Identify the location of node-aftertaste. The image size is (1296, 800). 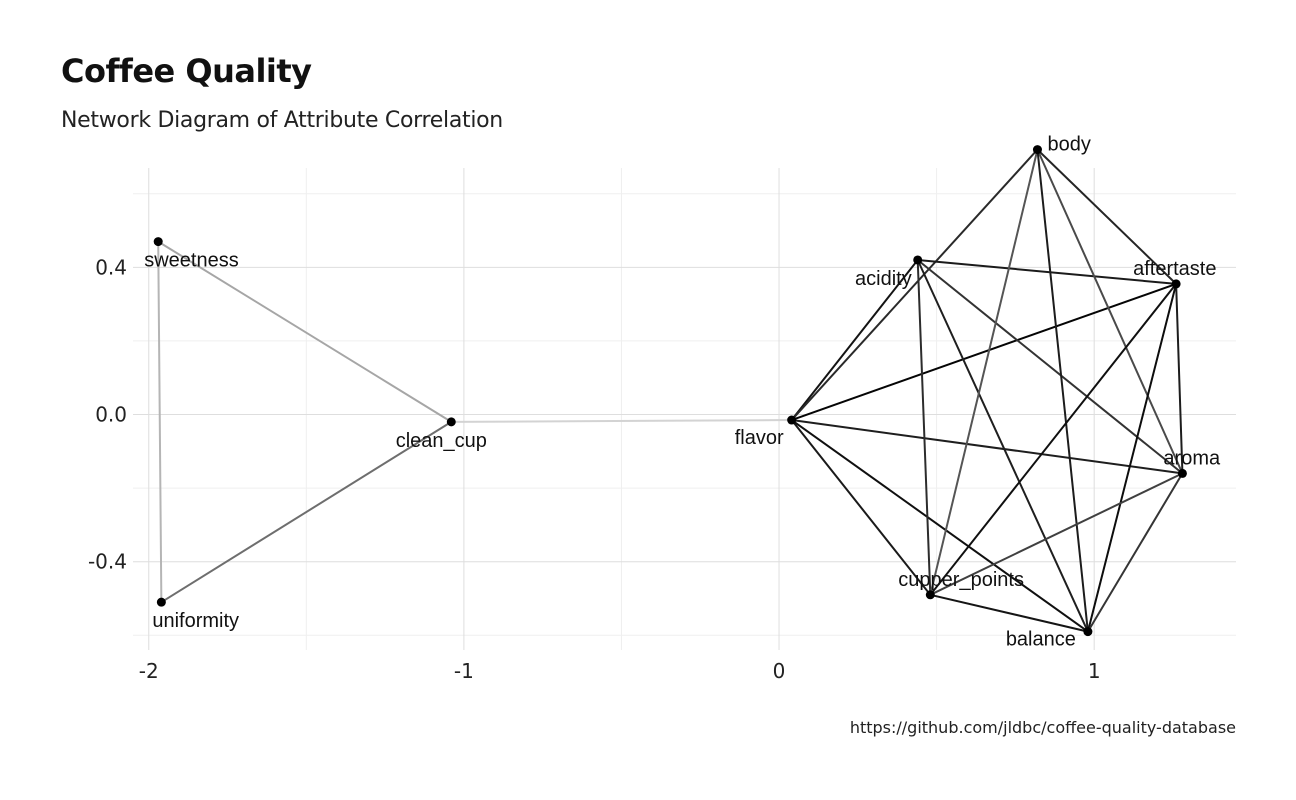
(1176, 284).